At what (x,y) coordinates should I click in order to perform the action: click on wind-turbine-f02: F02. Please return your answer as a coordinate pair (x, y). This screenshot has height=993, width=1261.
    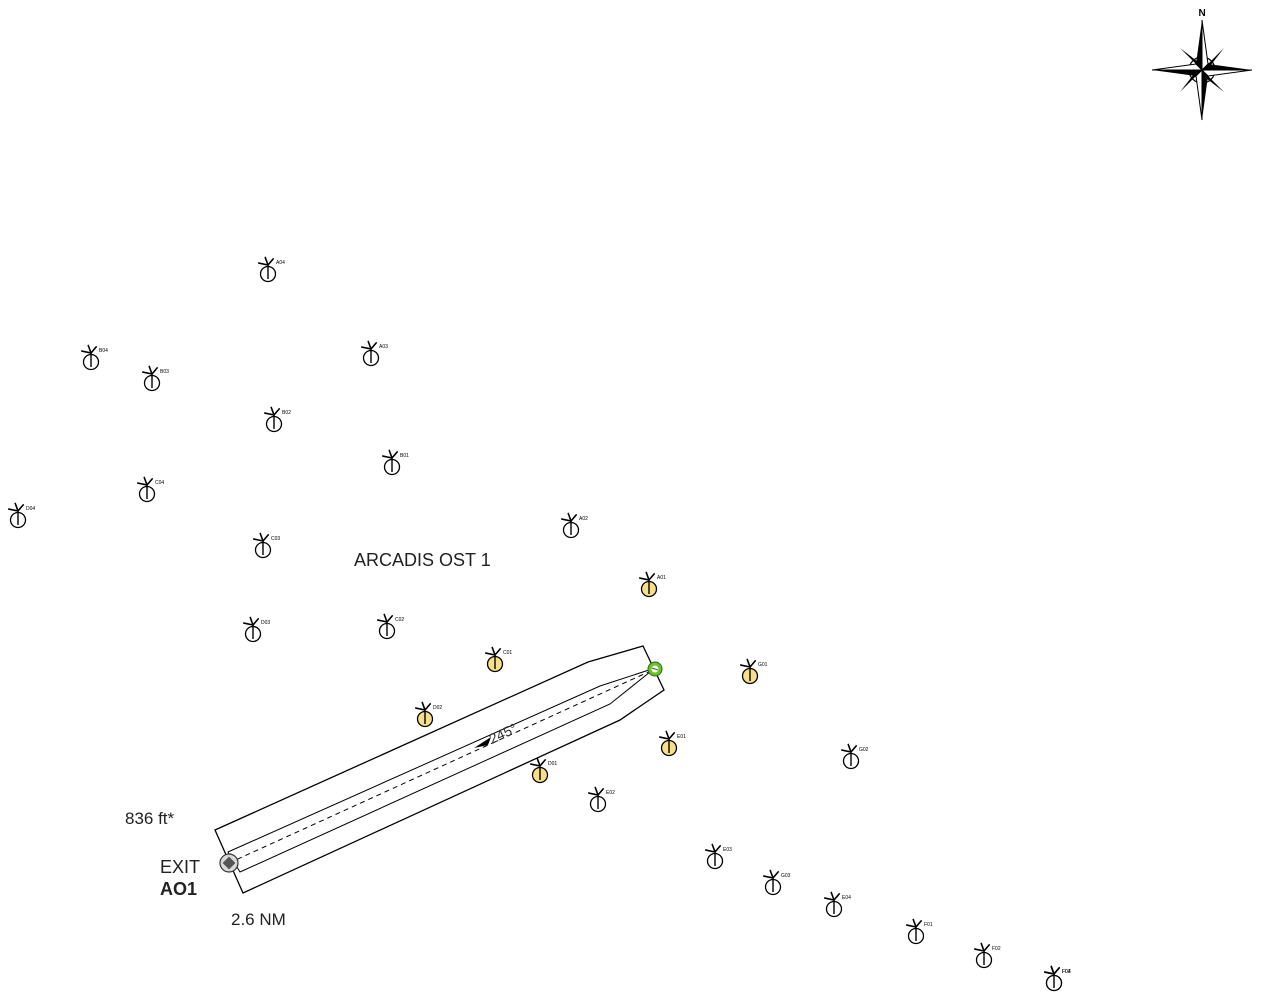
    Looking at the image, I should click on (987, 955).